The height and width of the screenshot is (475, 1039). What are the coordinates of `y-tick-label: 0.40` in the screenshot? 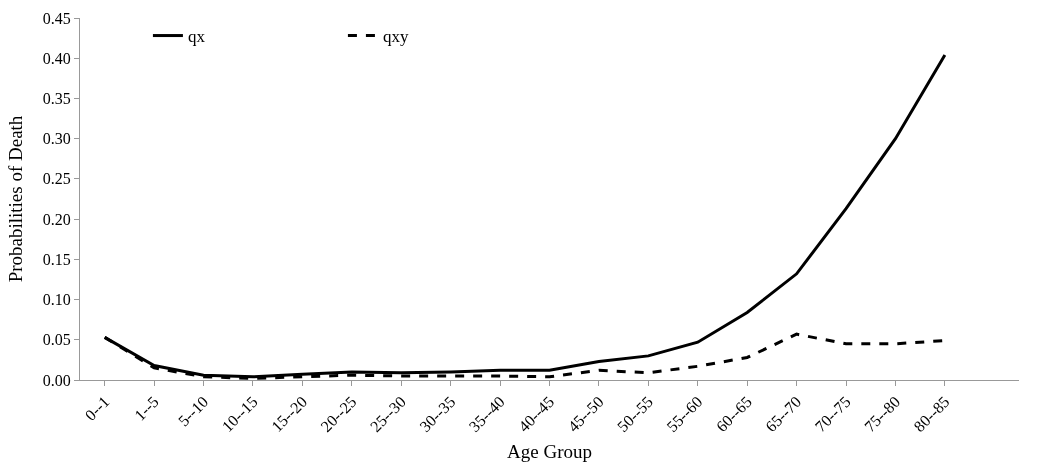 It's located at (56, 58).